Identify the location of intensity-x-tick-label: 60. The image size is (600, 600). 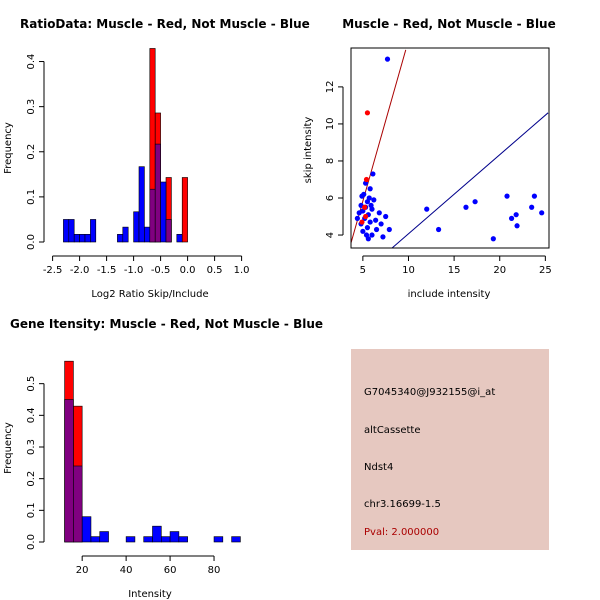
(170, 570).